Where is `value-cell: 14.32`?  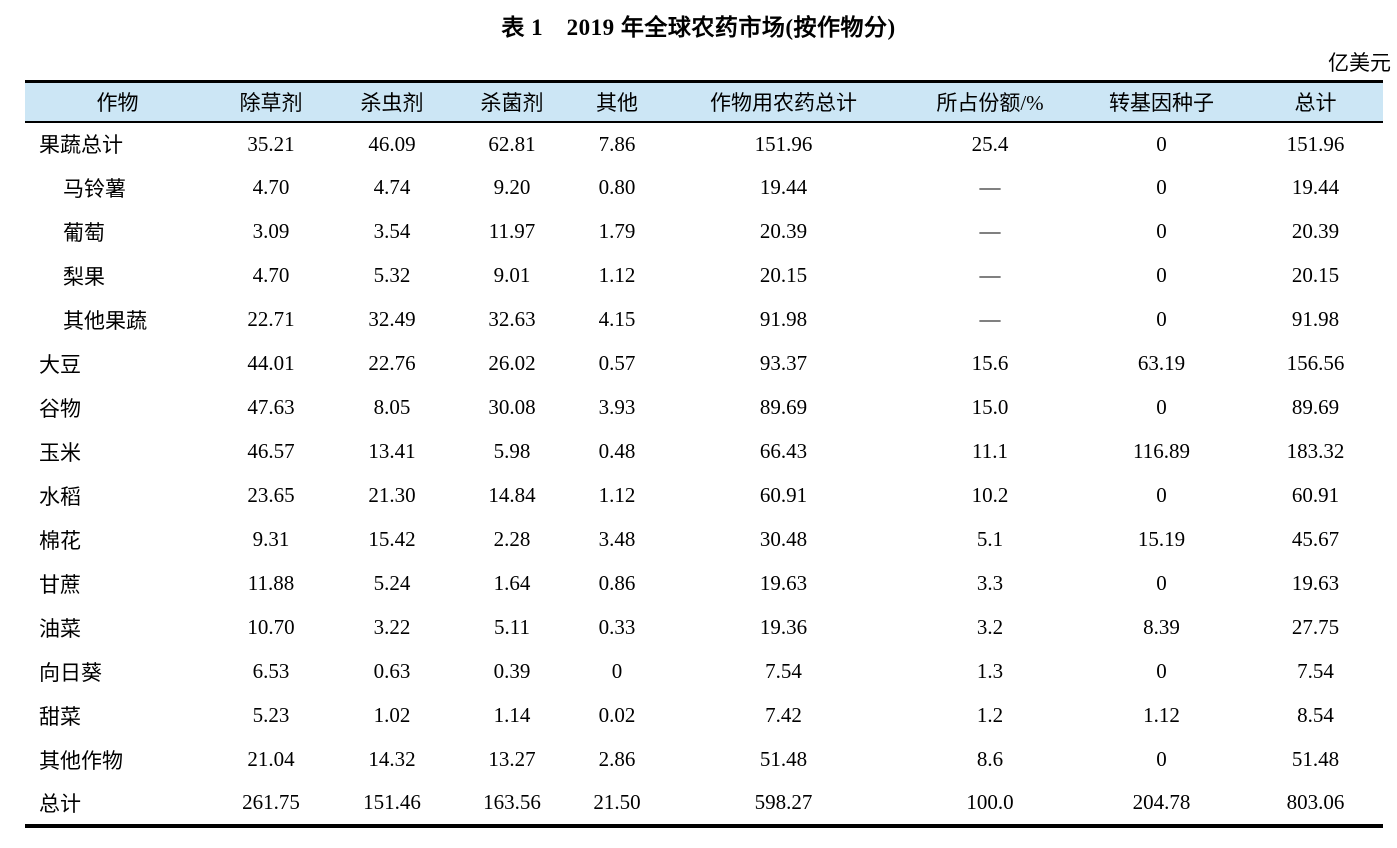 value-cell: 14.32 is located at coordinates (392, 759).